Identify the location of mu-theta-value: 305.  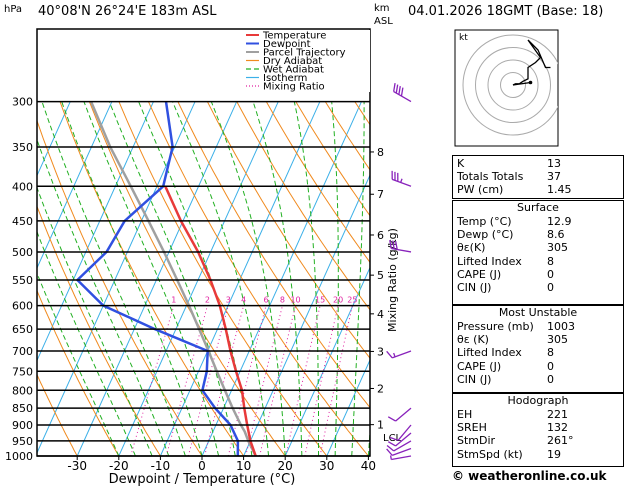
(557, 340).